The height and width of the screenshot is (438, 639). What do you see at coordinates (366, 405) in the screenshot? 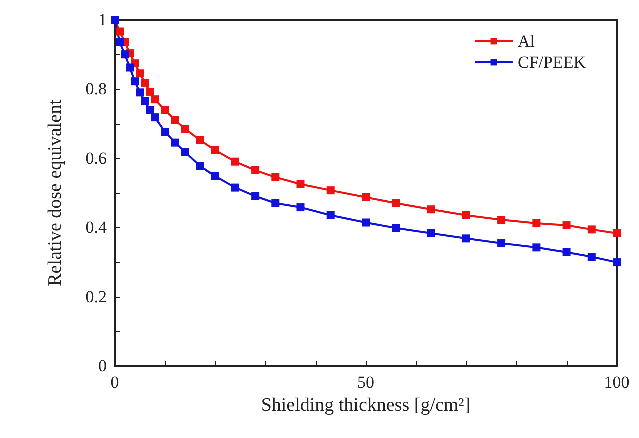
I see `x-axis-title: Shielding thickness [g/cm²]` at bounding box center [366, 405].